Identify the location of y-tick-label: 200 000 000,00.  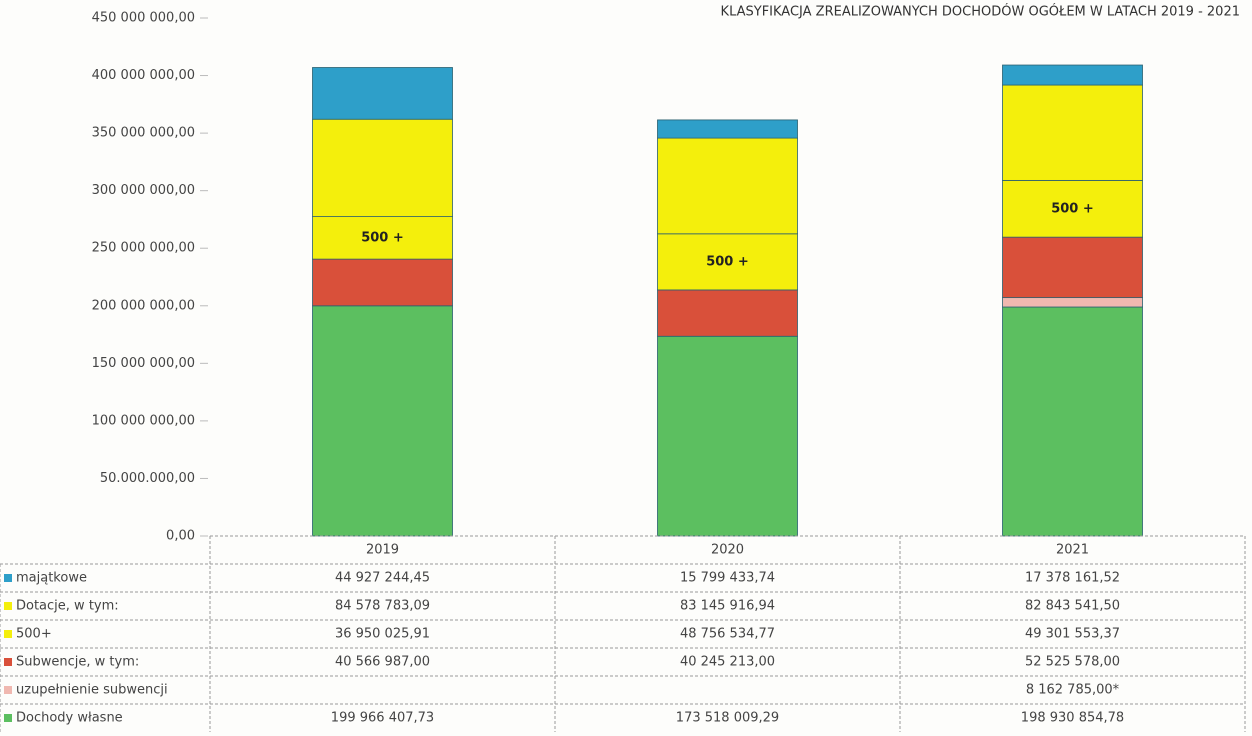
(143, 305).